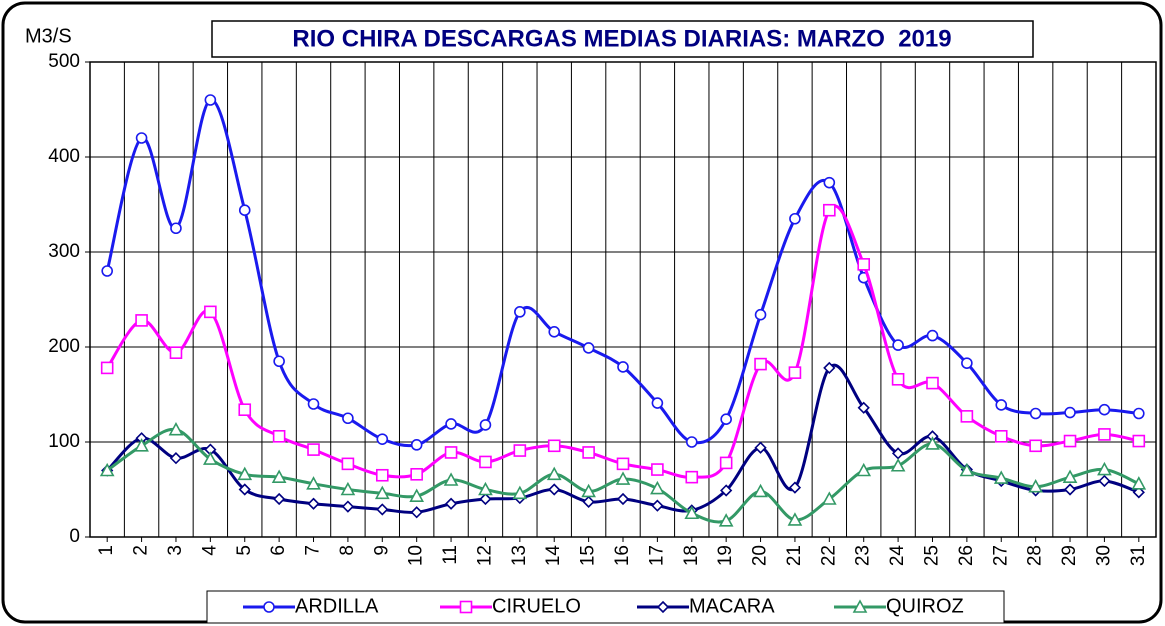 Image resolution: width=1165 pixels, height=626 pixels. I want to click on x-tick-label: 2, so click(141, 550).